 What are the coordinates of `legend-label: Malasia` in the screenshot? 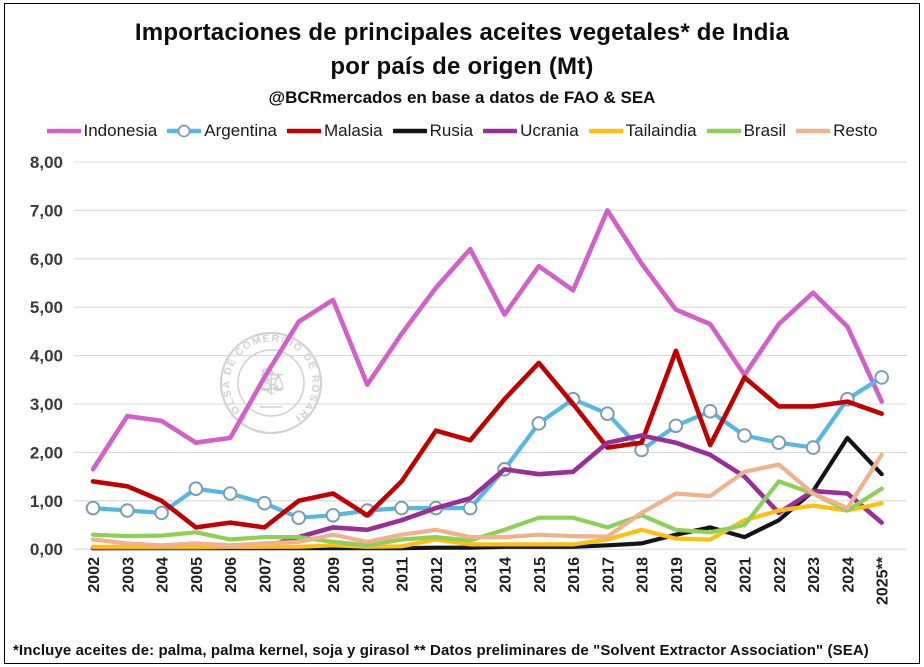 It's located at (353, 130).